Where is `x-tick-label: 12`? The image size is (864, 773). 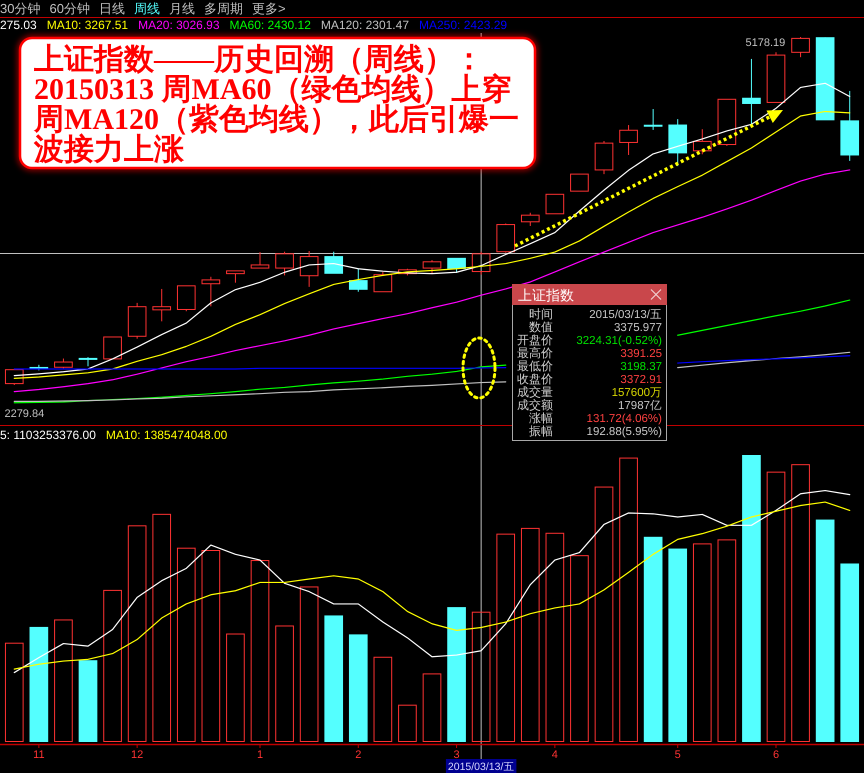 x-tick-label: 12 is located at coordinates (137, 755).